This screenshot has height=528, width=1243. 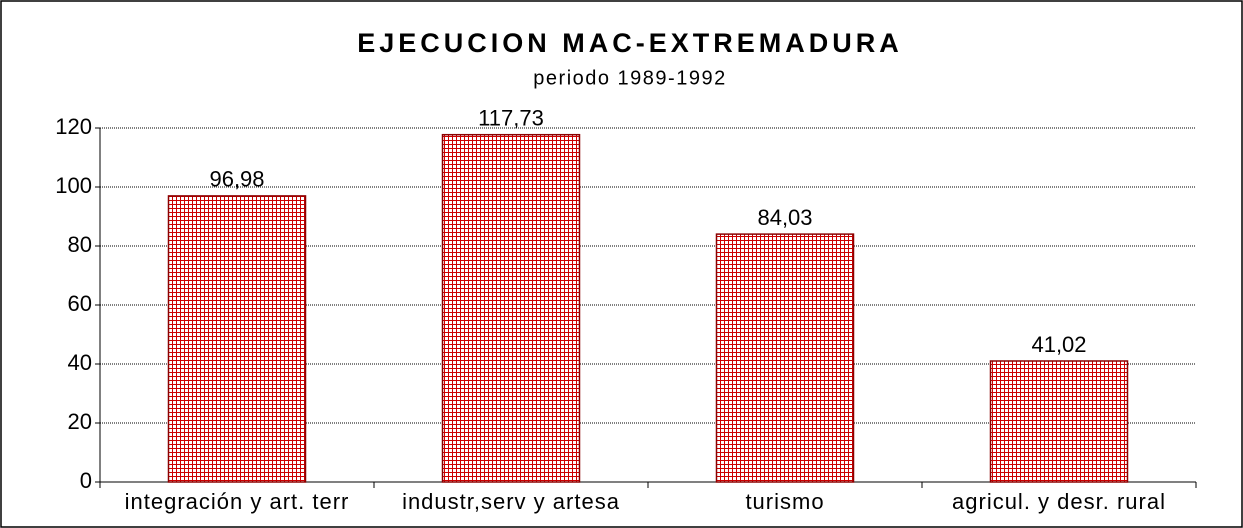 What do you see at coordinates (630, 43) in the screenshot?
I see `chart-title: EJECUCION MAC-EXTREMADURA` at bounding box center [630, 43].